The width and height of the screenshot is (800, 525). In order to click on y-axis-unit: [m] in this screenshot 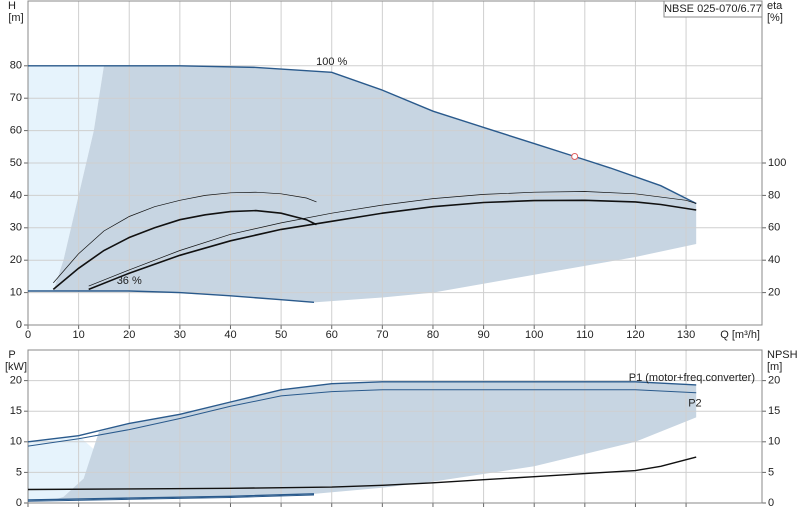, I will do `click(15, 18)`.